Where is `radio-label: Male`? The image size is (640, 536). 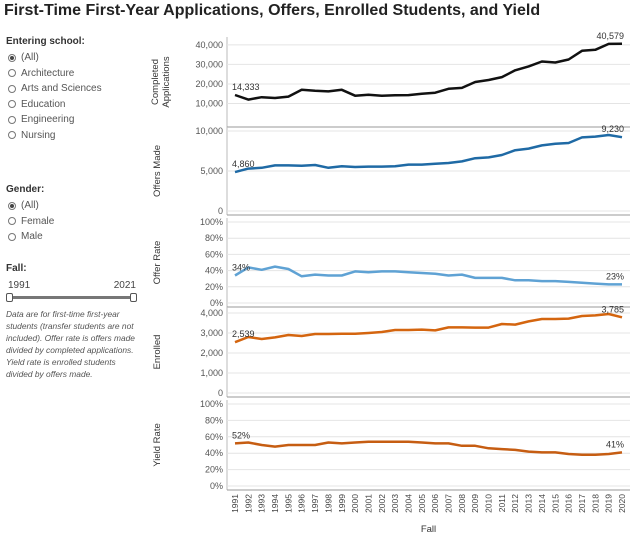
radio-label: Male is located at coordinates (32, 236).